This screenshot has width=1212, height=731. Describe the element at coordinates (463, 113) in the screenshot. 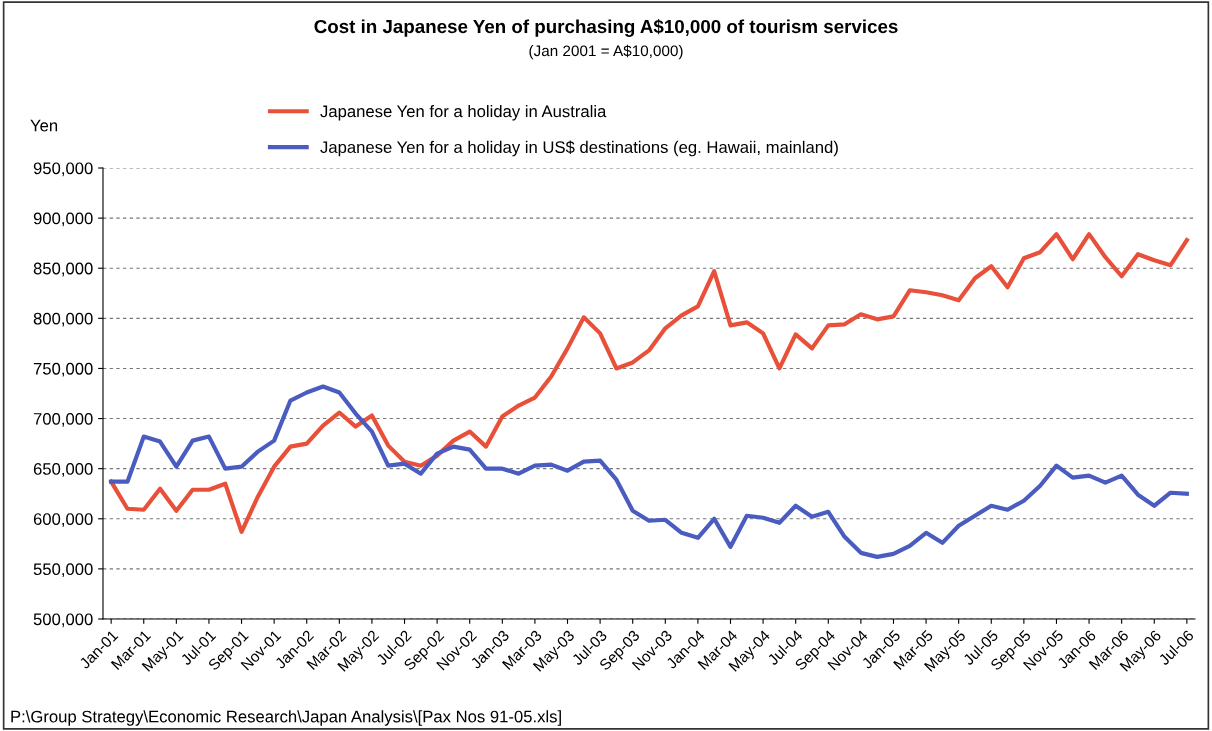

I see `legend-label: Japanese Yen for a holiday in Australia` at that location.